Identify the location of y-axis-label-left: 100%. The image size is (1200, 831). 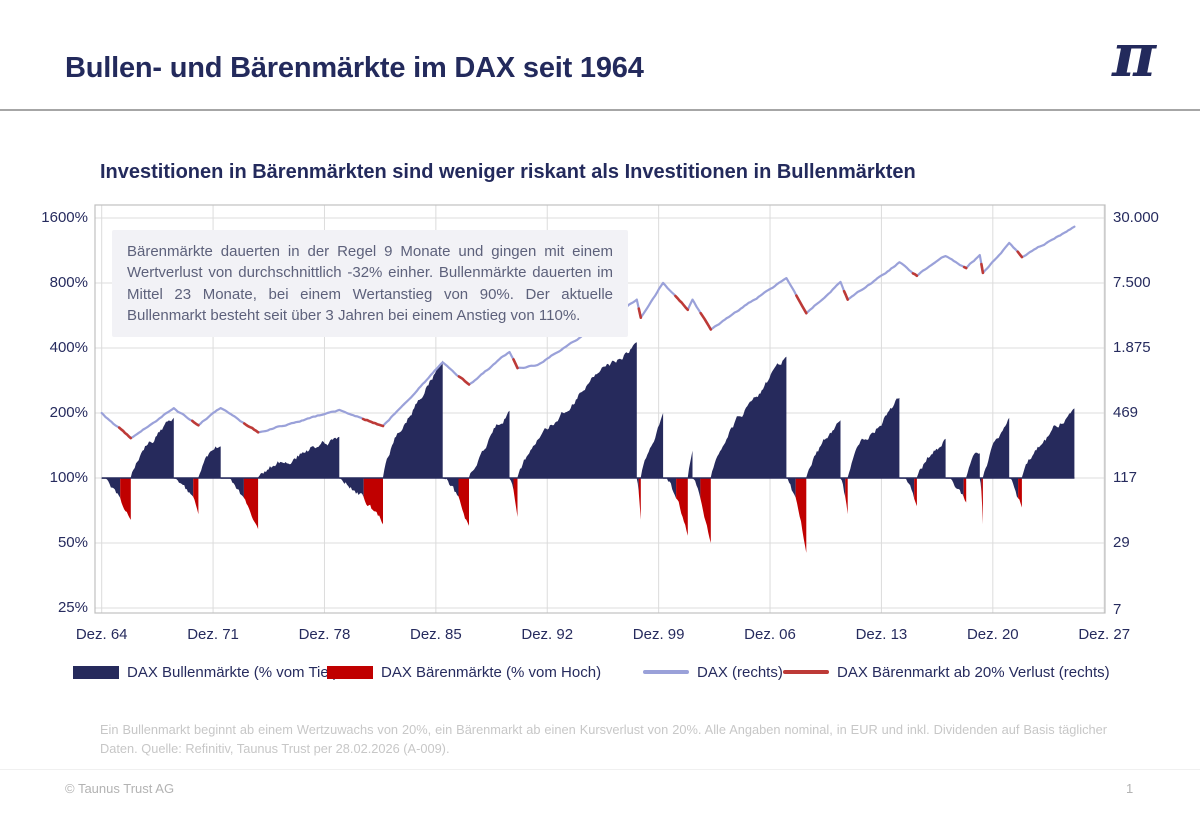
(68, 477).